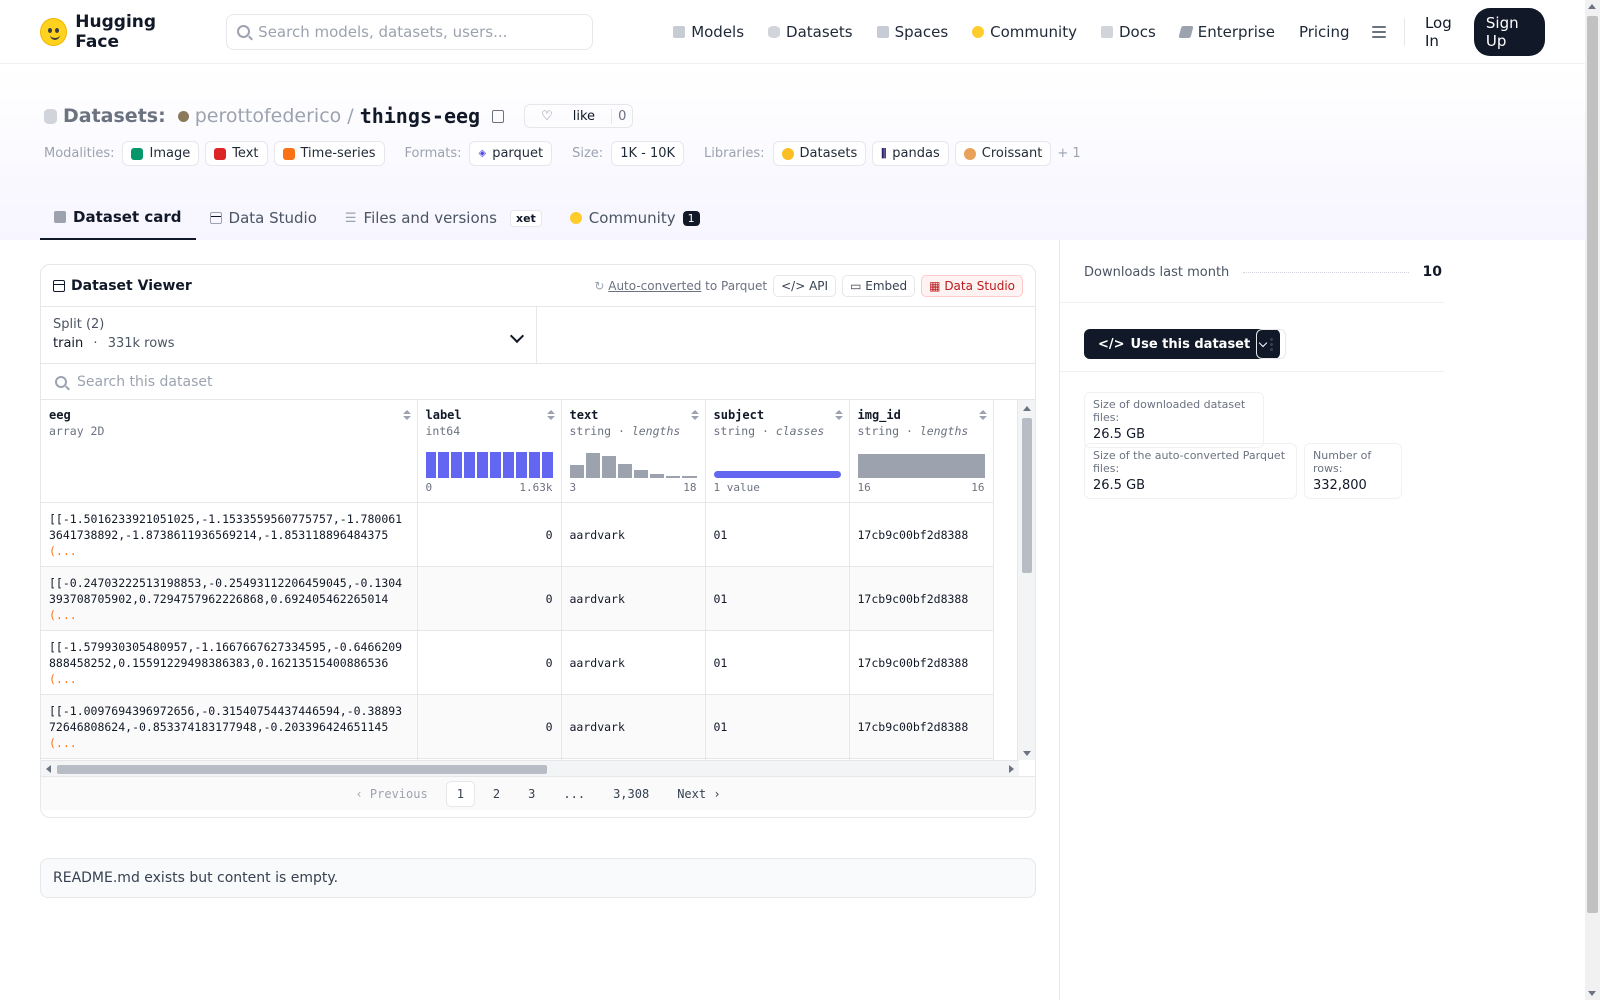 This screenshot has width=1600, height=1000. What do you see at coordinates (1128, 32) in the screenshot?
I see `nav-docs: Docs` at bounding box center [1128, 32].